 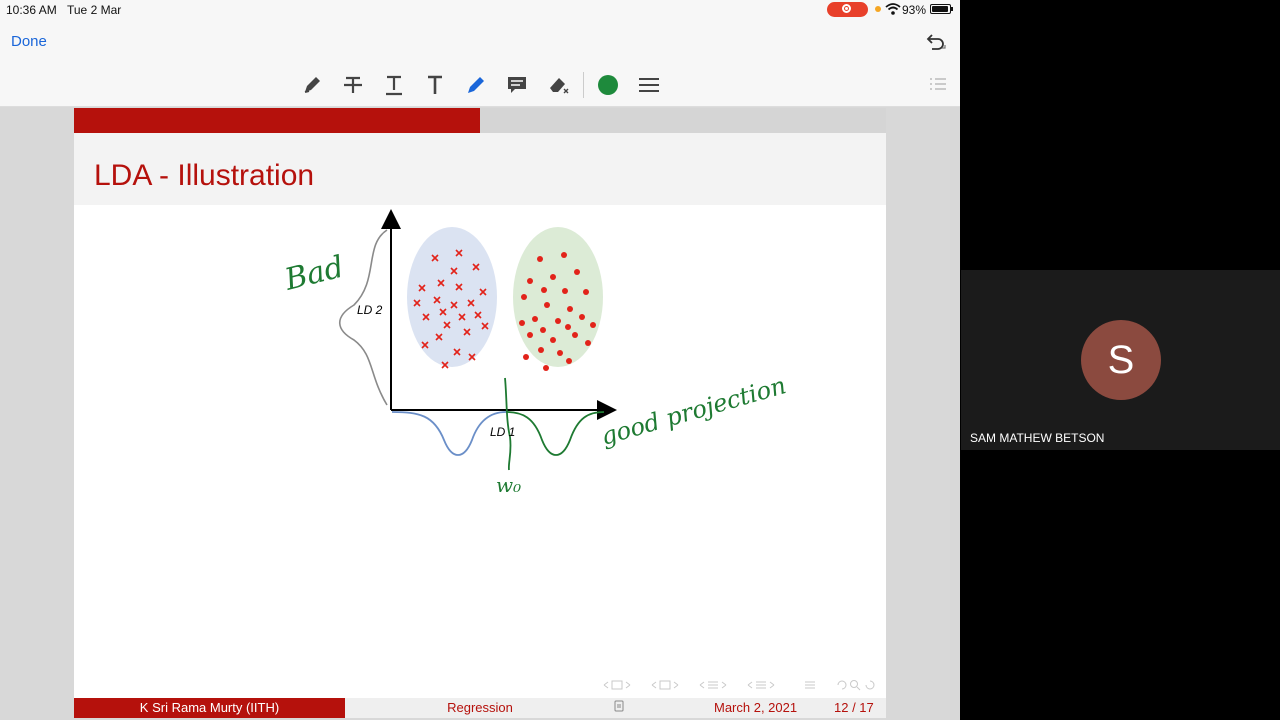 What do you see at coordinates (938, 84) in the screenshot?
I see `list-icon` at bounding box center [938, 84].